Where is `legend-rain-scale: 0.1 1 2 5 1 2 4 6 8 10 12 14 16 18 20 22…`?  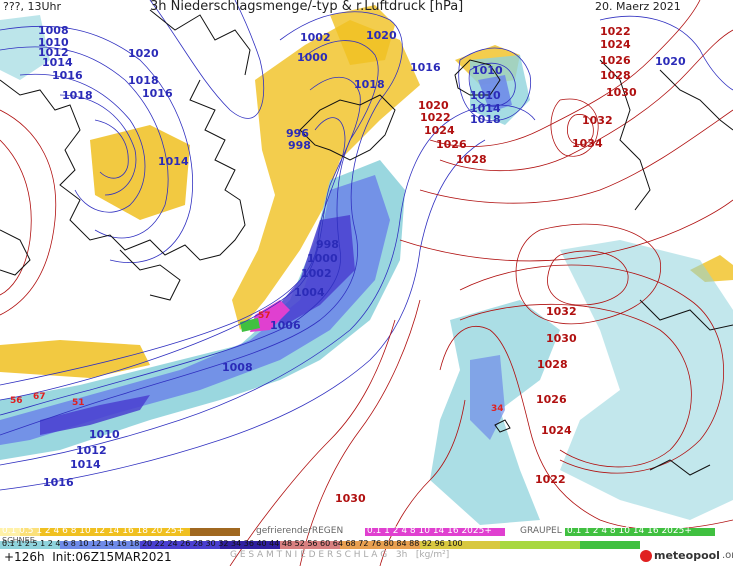 legend-rain-scale: 0.1 1 2 5 1 2 4 6 8 10 12 14 16 18 20 22… is located at coordinates (232, 543).